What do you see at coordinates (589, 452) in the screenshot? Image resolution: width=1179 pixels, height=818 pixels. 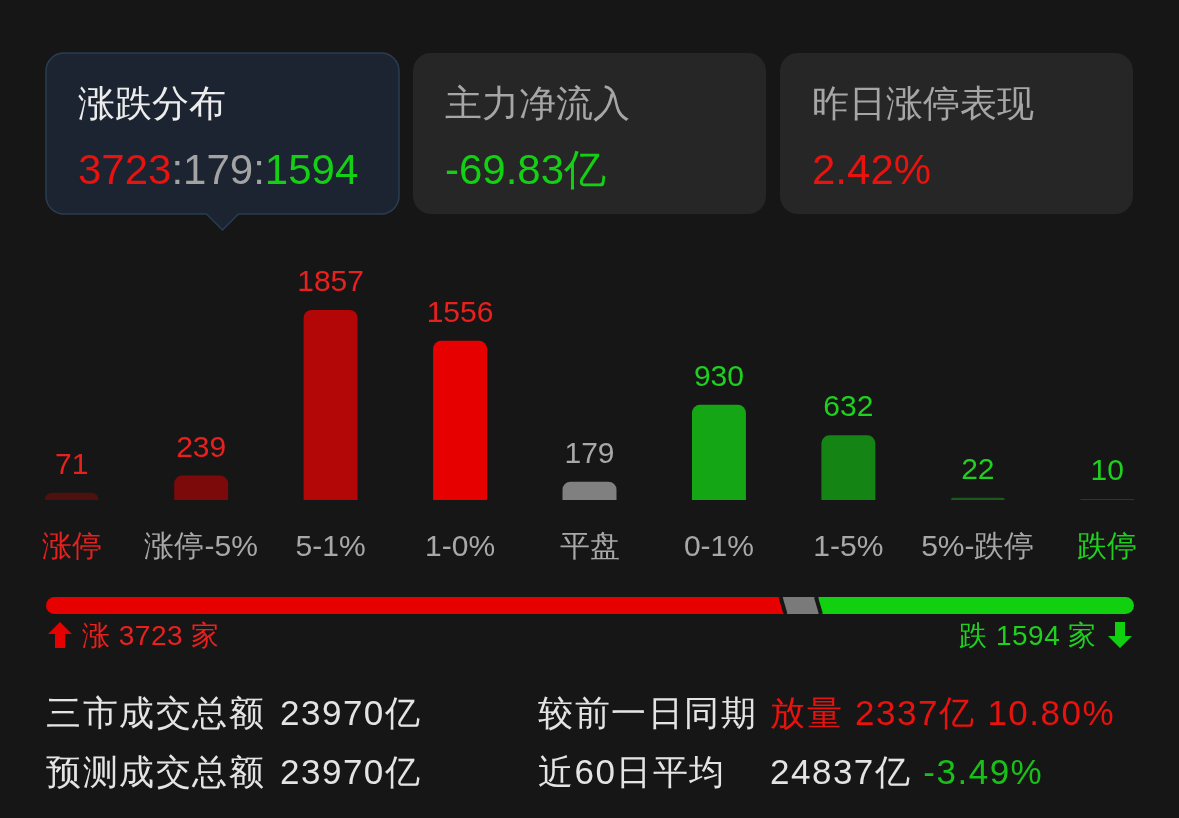 I see `data-label: 179` at bounding box center [589, 452].